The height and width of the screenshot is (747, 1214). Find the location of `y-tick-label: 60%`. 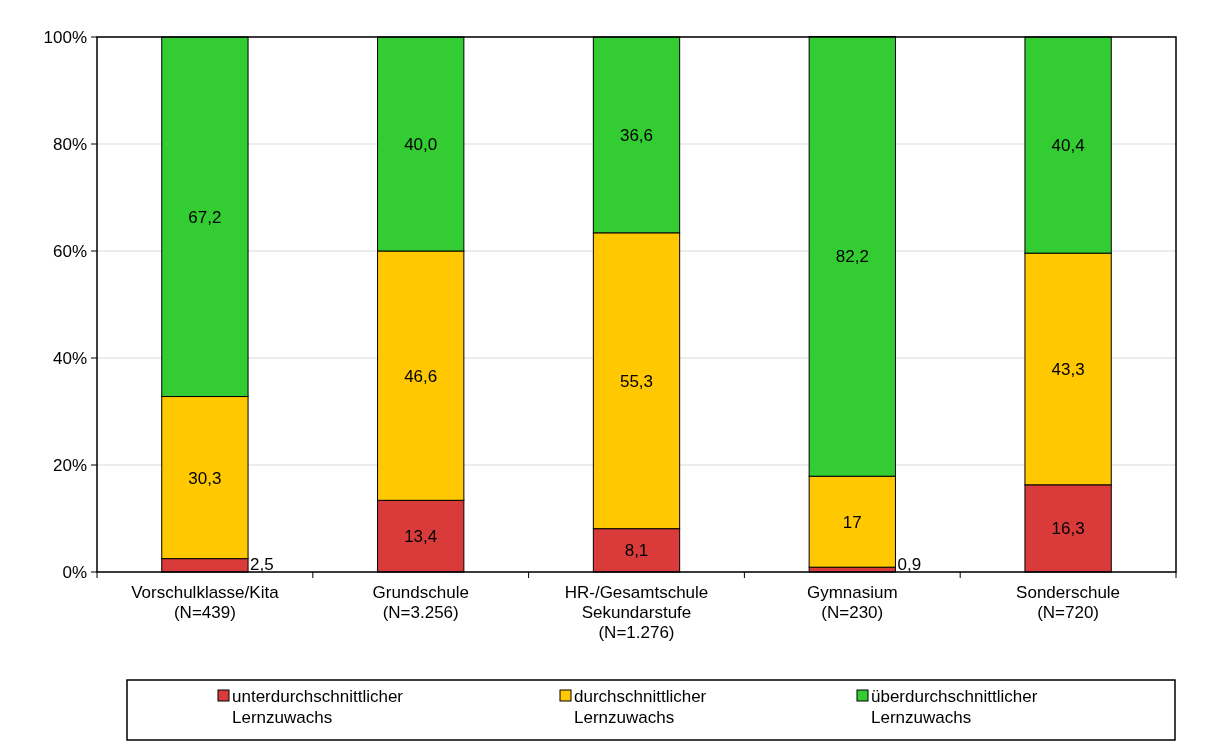

y-tick-label: 60% is located at coordinates (69, 251).